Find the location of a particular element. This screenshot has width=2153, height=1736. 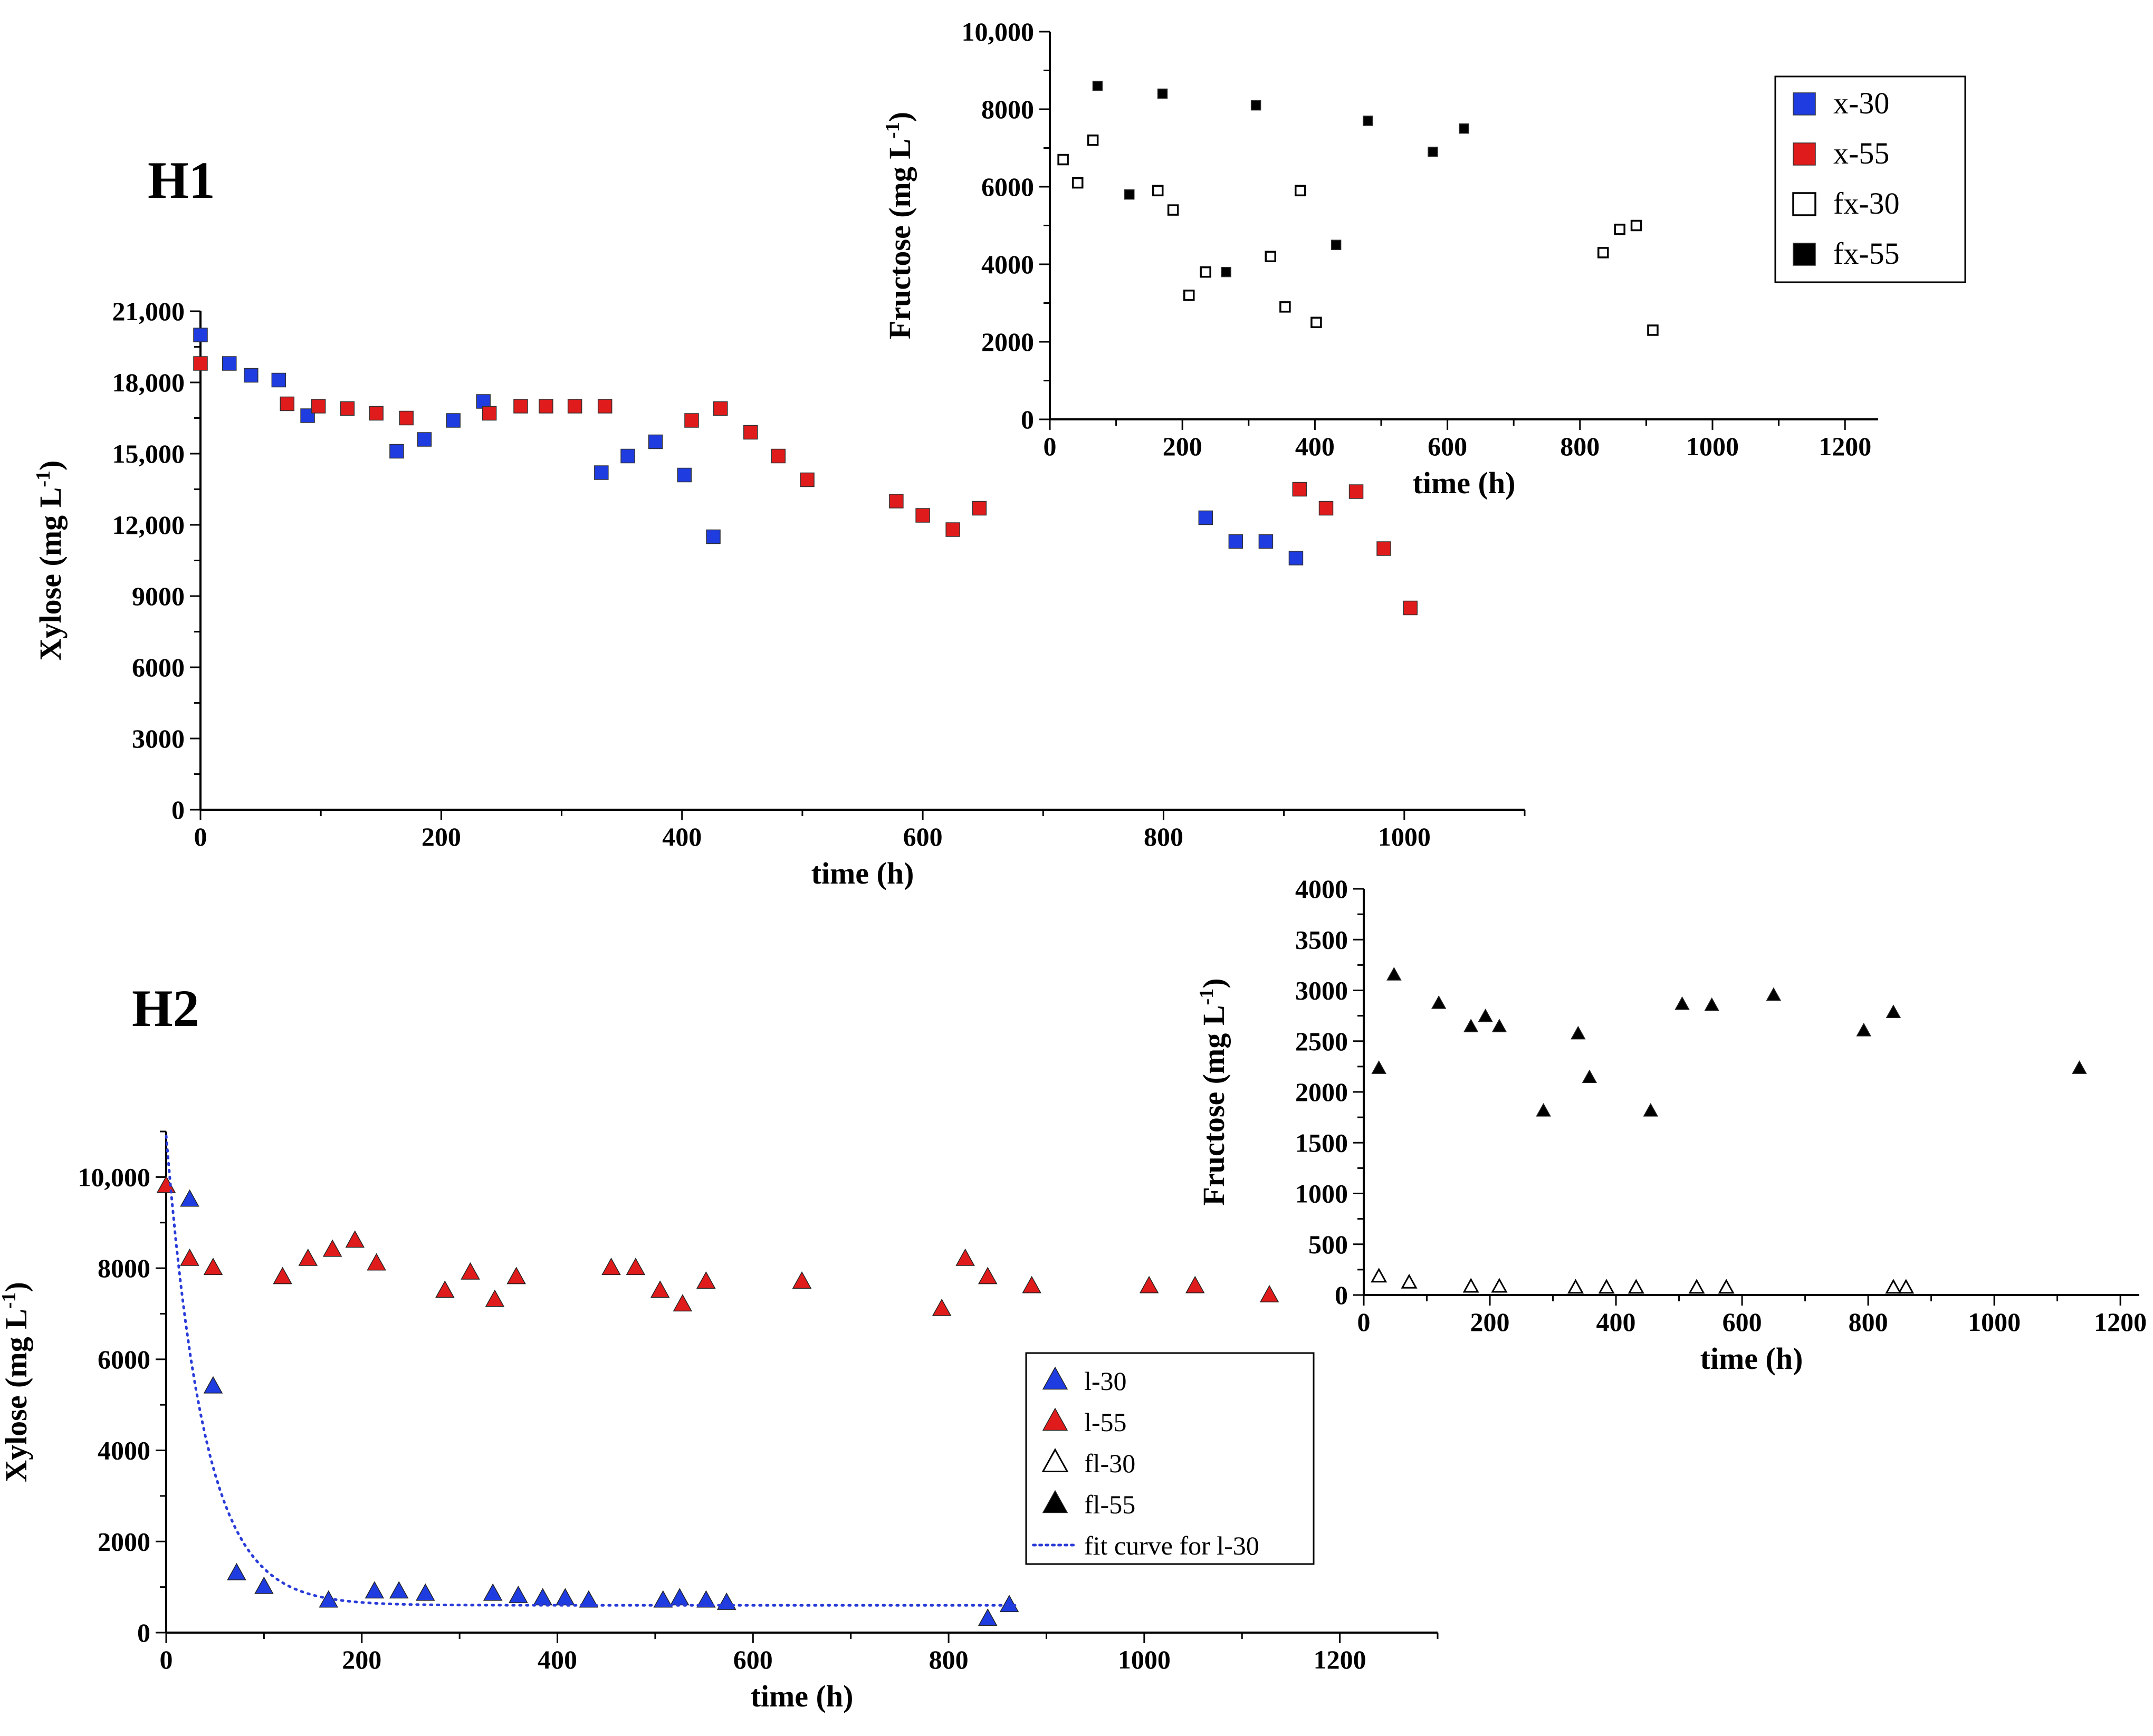

h2-inset-y-tick-label: 2500 is located at coordinates (1321, 1041).